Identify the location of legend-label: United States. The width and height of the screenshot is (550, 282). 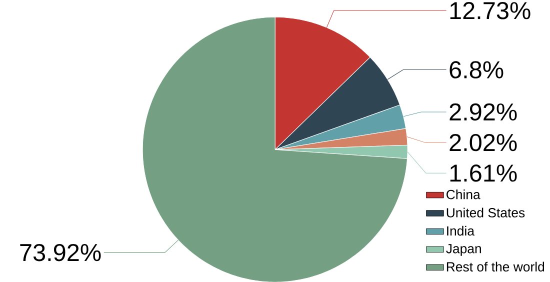
(485, 213).